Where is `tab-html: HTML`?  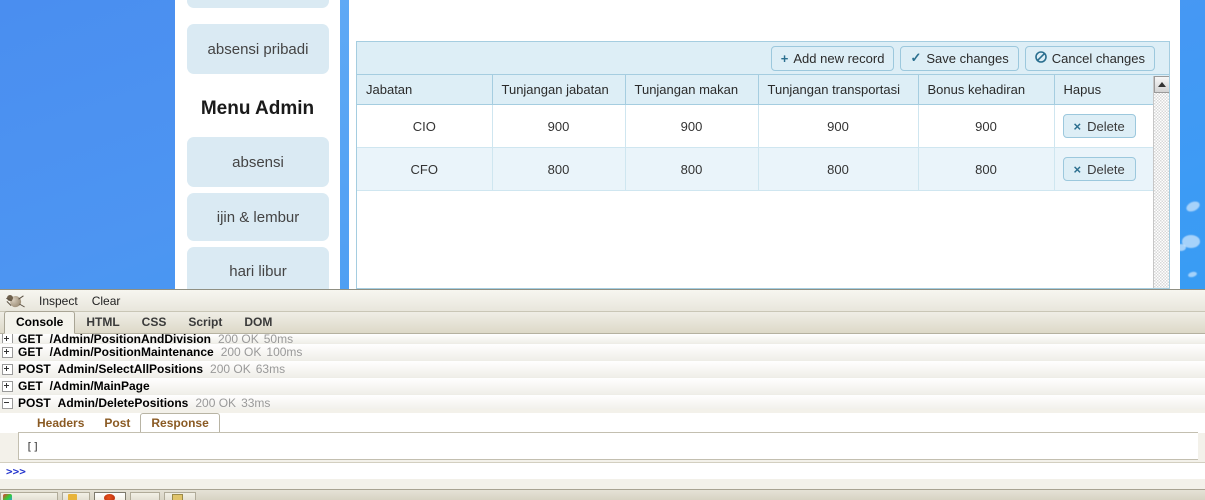 tab-html: HTML is located at coordinates (103, 322).